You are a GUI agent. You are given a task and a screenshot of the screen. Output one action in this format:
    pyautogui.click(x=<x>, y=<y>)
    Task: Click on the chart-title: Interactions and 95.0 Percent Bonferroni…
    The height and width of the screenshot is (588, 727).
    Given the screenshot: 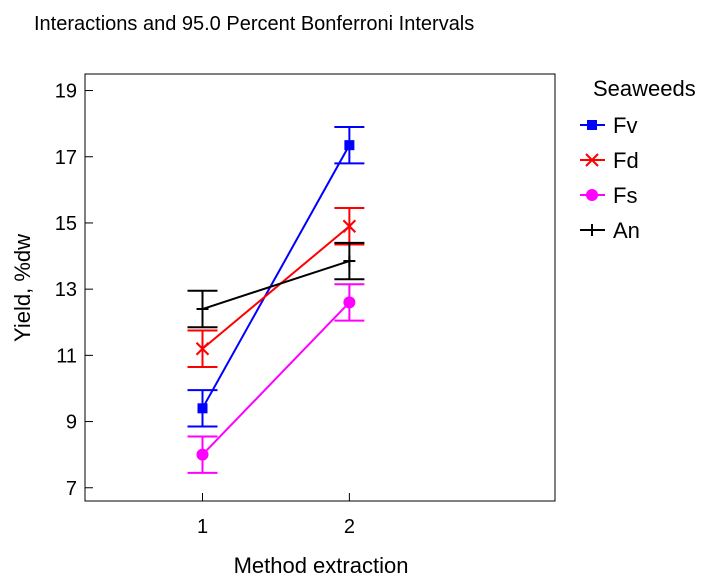 What is the action you would take?
    pyautogui.click(x=254, y=24)
    